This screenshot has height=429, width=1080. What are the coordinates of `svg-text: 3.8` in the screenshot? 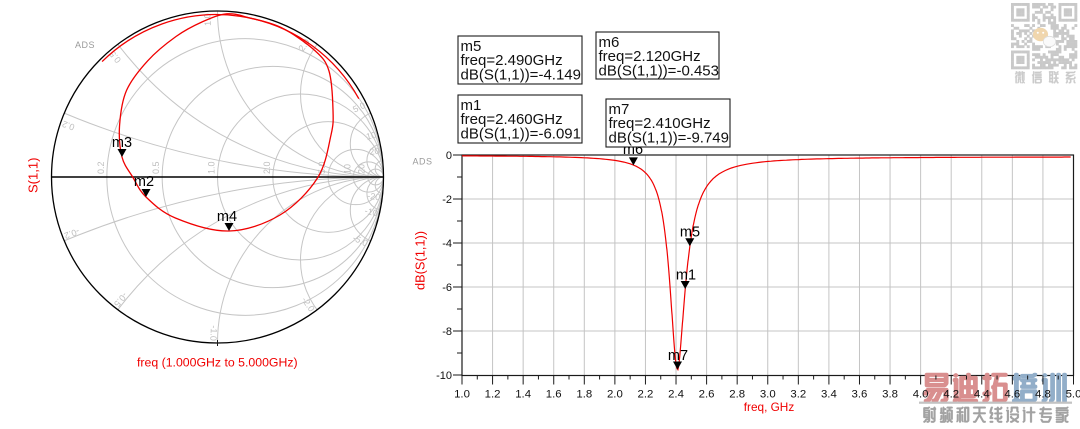 It's located at (890, 395).